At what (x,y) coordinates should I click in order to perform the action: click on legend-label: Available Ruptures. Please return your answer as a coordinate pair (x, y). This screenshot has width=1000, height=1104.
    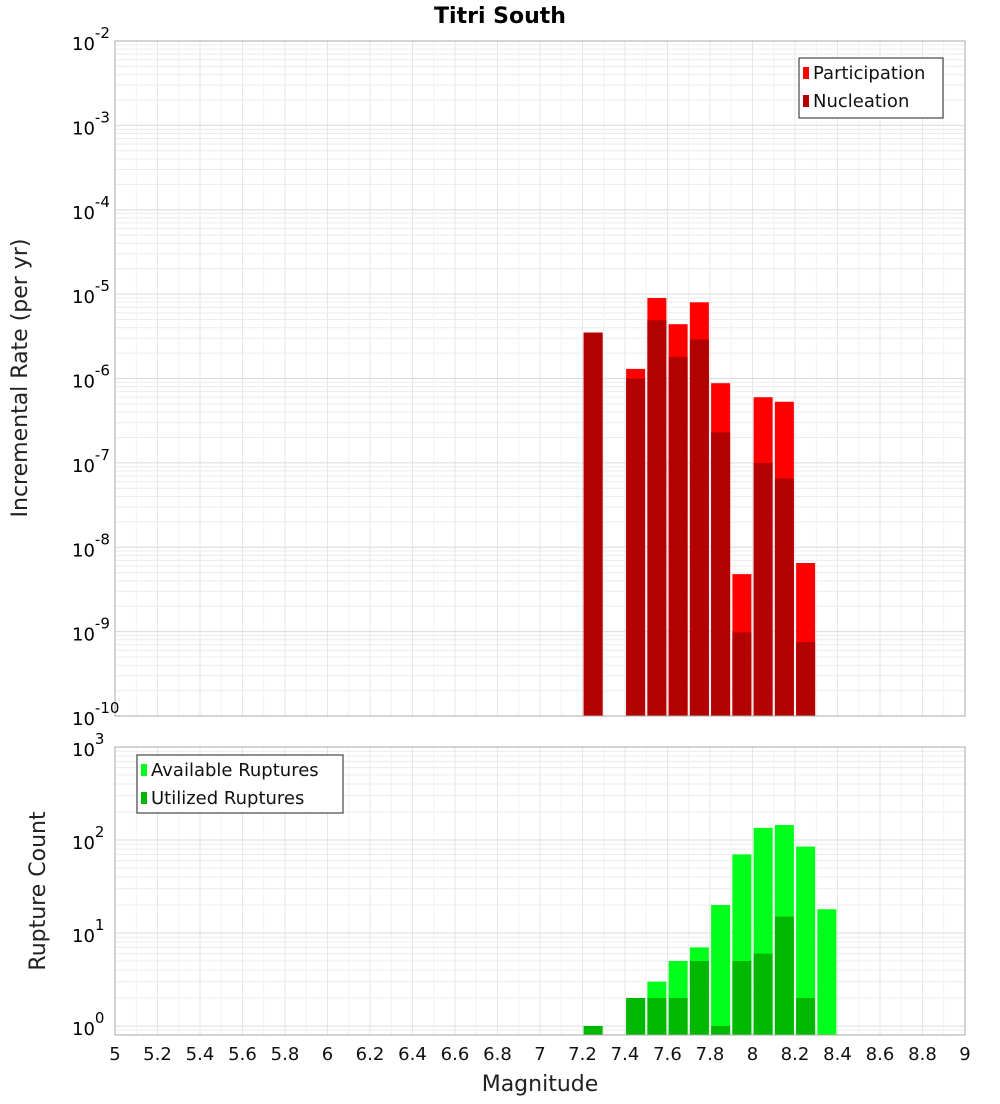
    Looking at the image, I should click on (235, 770).